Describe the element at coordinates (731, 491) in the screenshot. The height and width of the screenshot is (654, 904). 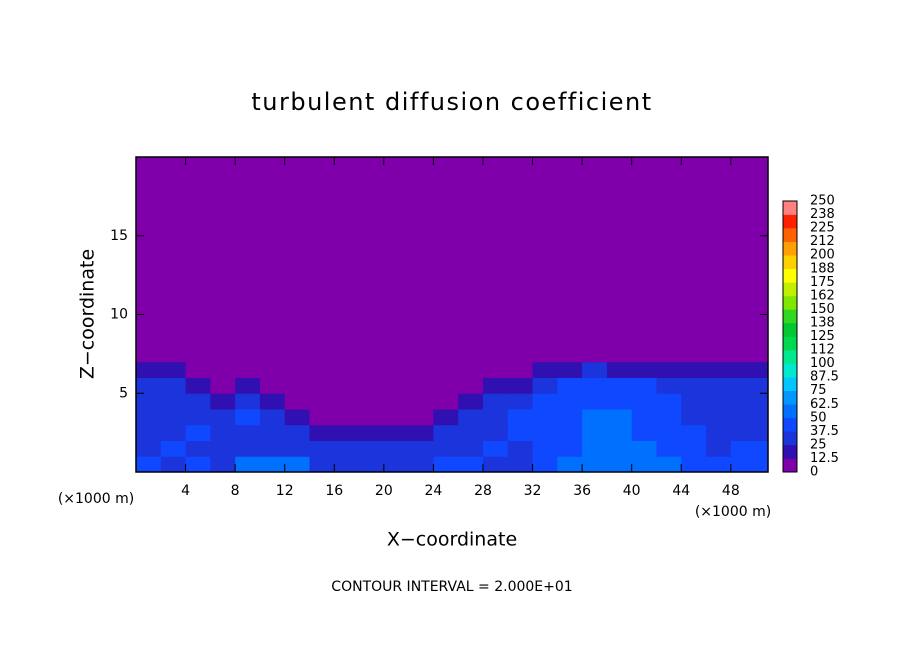
I see `x-tick-label: 48` at that location.